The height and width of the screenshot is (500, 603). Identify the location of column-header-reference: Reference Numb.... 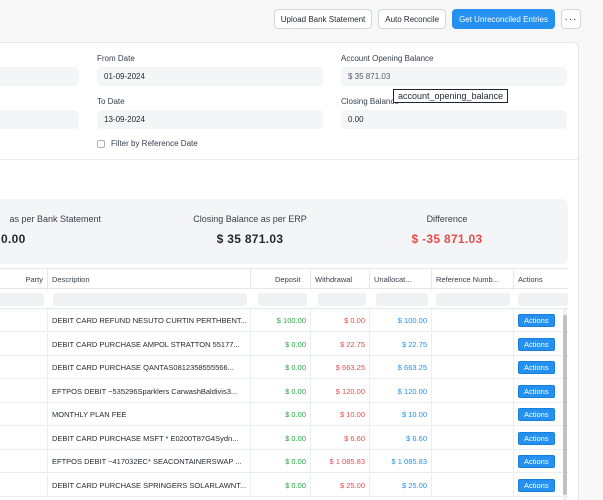
(473, 279).